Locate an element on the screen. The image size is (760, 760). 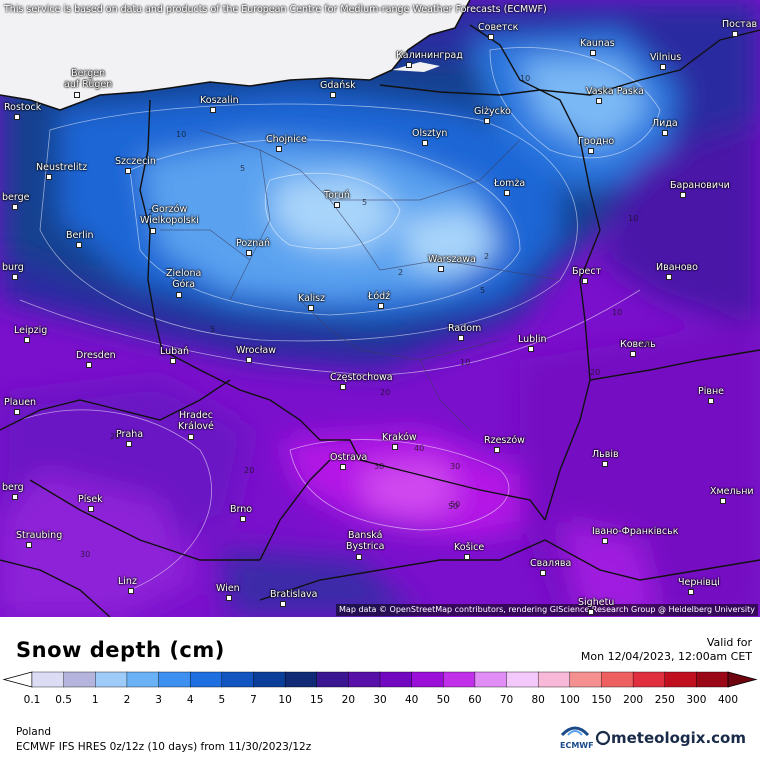
city-label: Poznań is located at coordinates (253, 243).